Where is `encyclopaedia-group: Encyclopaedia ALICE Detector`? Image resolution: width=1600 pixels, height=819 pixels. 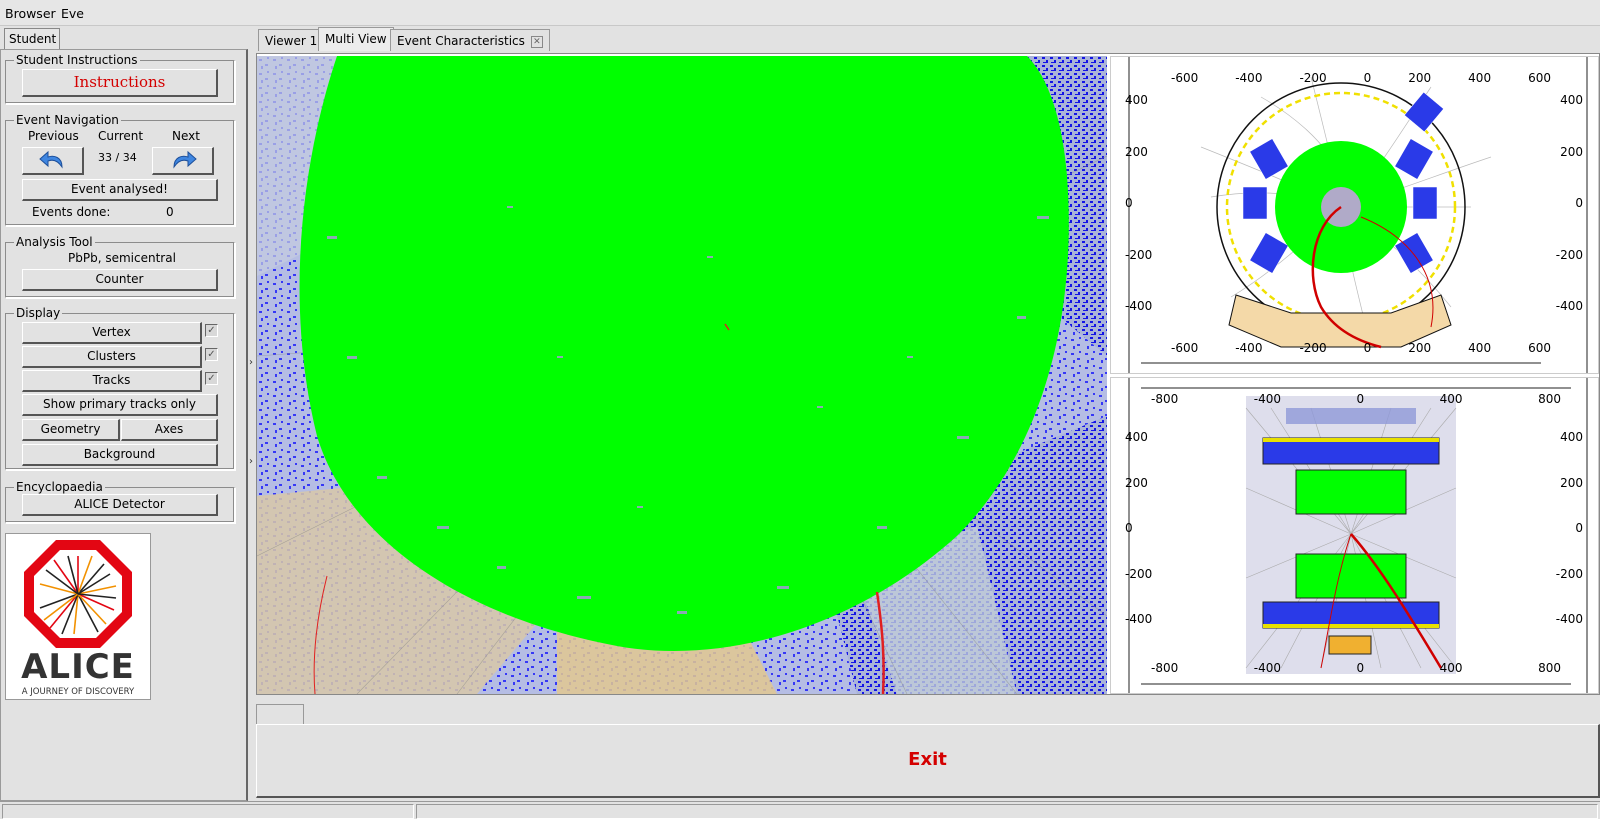 encyclopaedia-group: Encyclopaedia ALICE Detector is located at coordinates (120, 501).